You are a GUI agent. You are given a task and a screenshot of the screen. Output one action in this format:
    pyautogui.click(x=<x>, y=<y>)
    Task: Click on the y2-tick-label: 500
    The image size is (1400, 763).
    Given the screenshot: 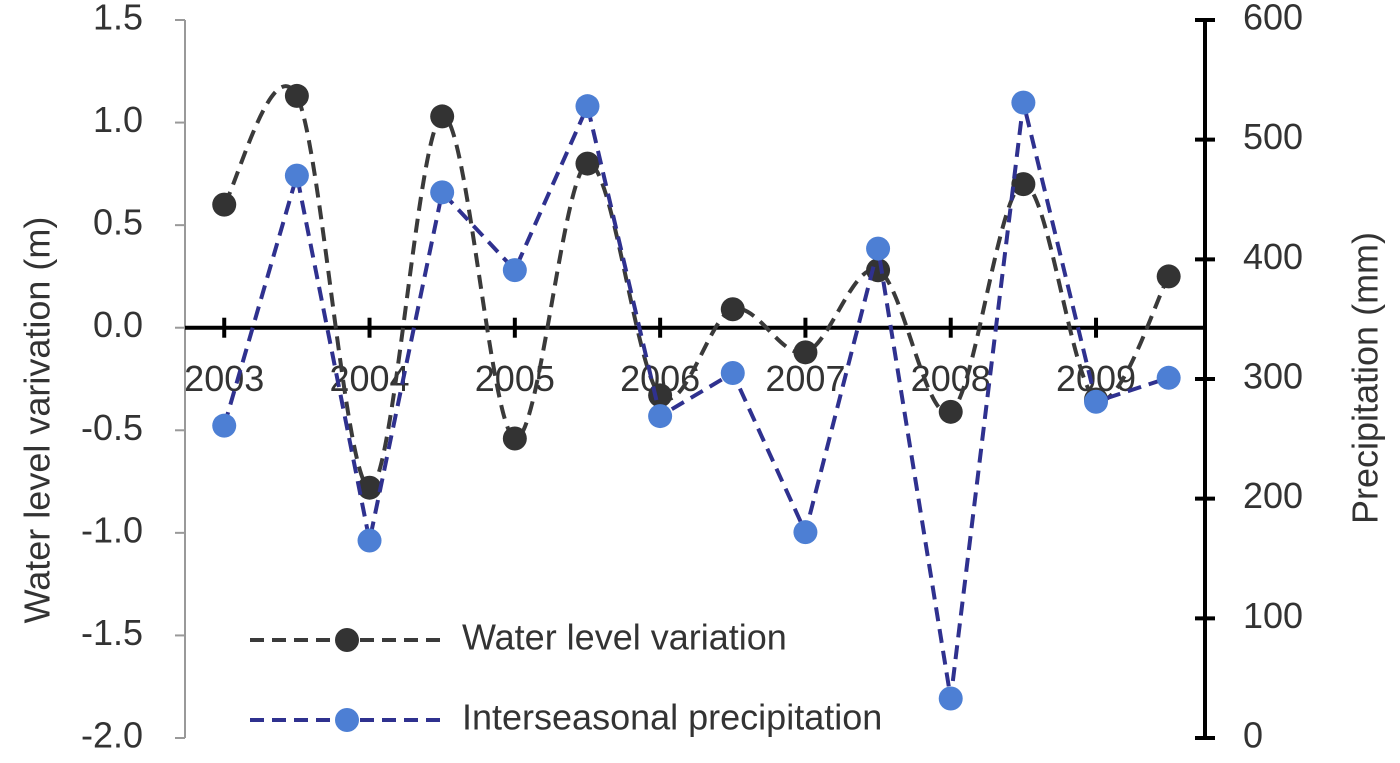 What is the action you would take?
    pyautogui.click(x=1273, y=136)
    